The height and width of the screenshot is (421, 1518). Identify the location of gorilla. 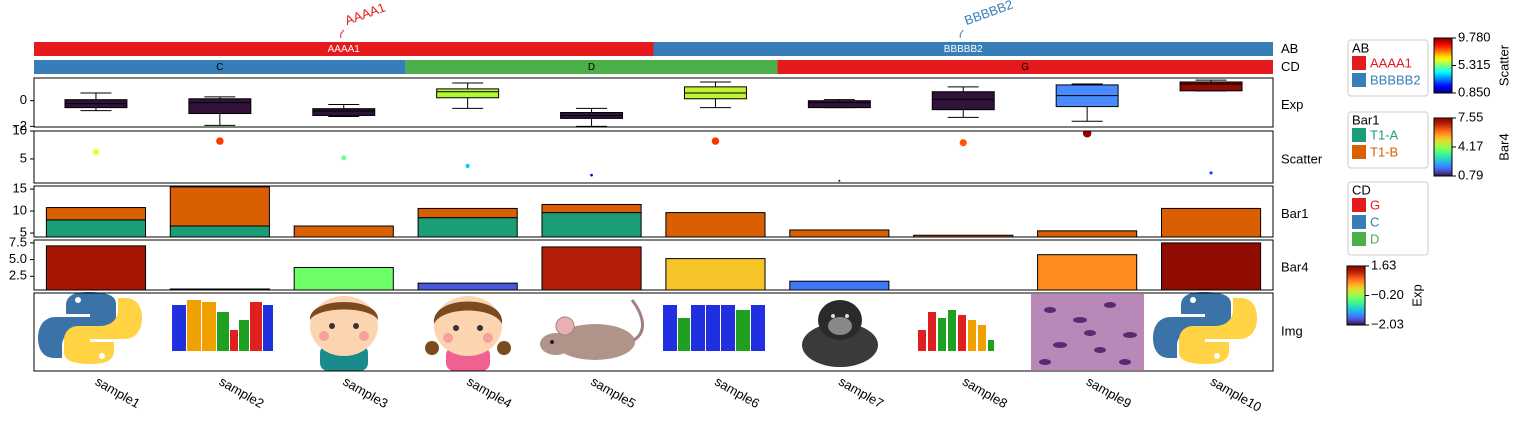
(840, 333).